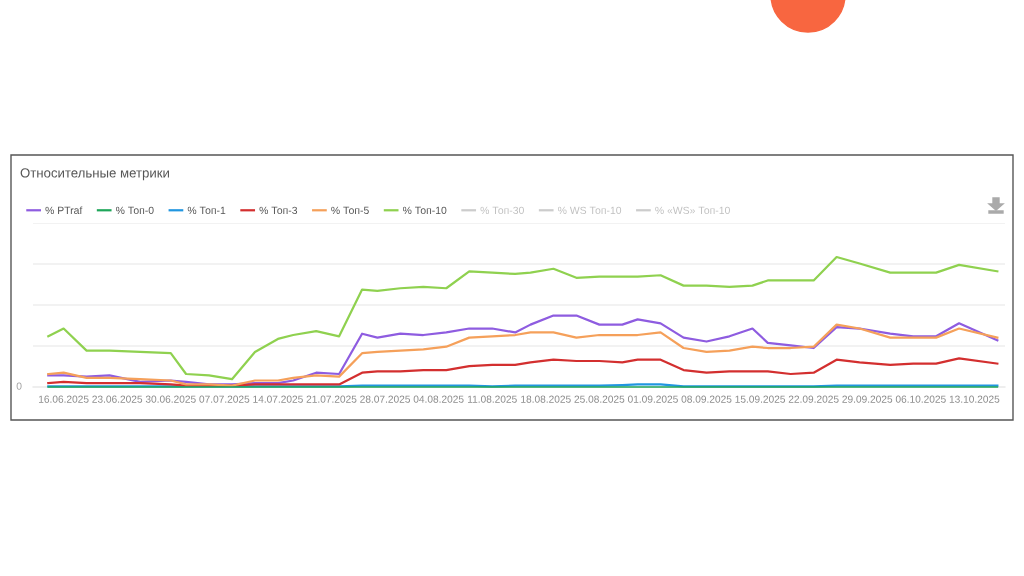 The image size is (1024, 576). What do you see at coordinates (867, 399) in the screenshot?
I see `x-tick-label: 29.09.2025` at bounding box center [867, 399].